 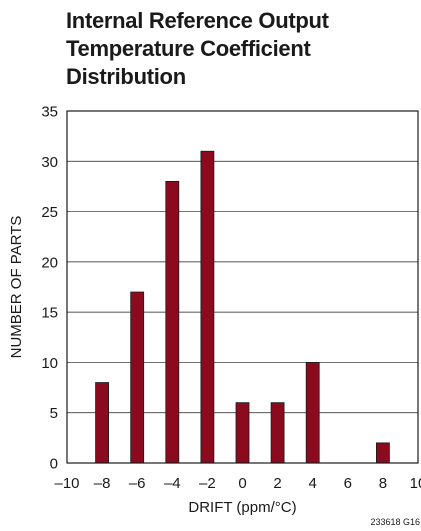 What do you see at coordinates (172, 322) in the screenshot?
I see `bar-drift--4` at bounding box center [172, 322].